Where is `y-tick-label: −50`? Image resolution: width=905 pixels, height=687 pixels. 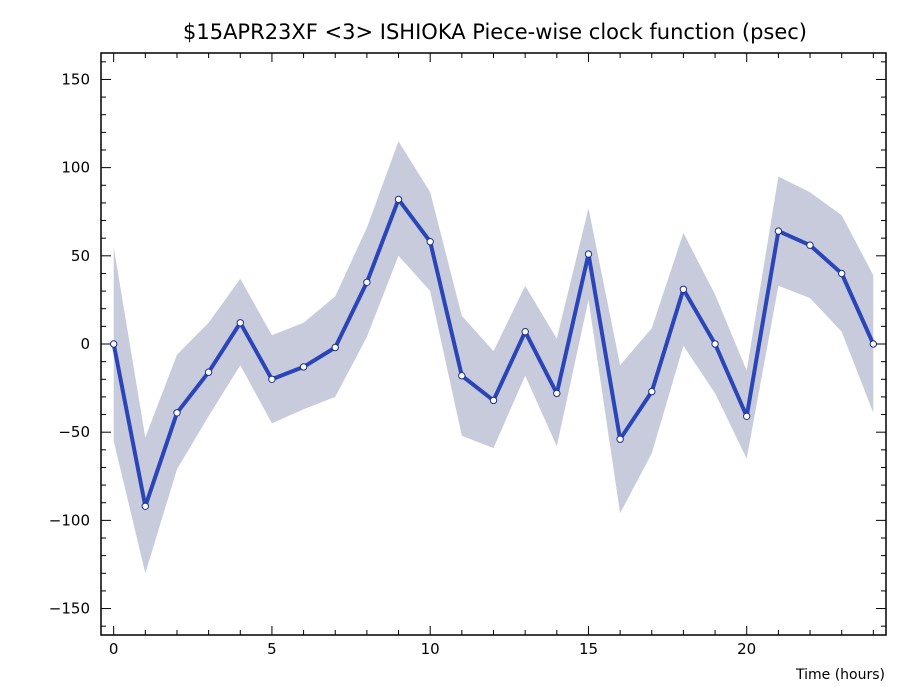
y-tick-label: −50 is located at coordinates (74, 432).